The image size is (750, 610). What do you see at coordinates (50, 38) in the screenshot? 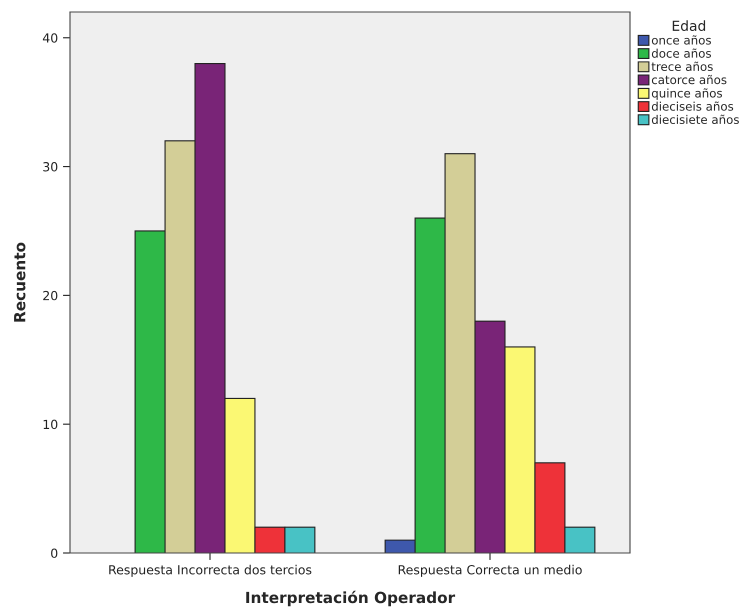
I see `y-tick-label: 40` at bounding box center [50, 38].